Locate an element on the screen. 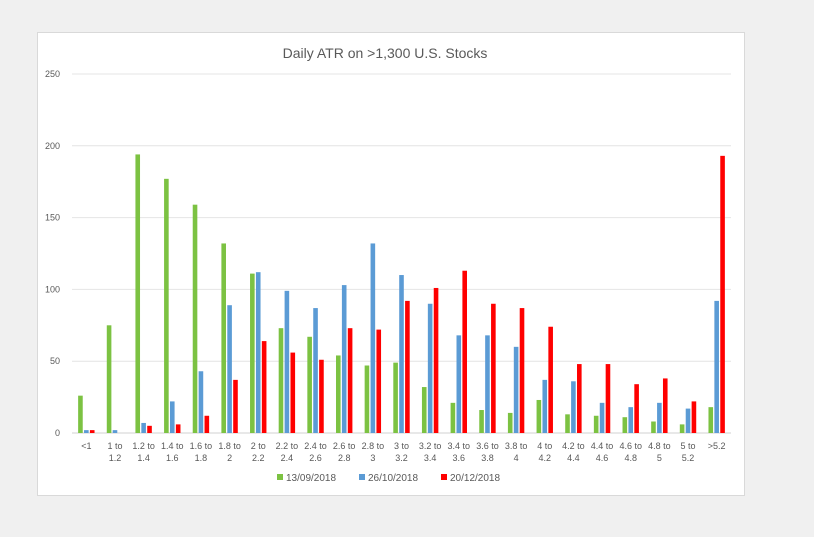 The height and width of the screenshot is (537, 814). x-tick-label: 4.4 to is located at coordinates (602, 446).